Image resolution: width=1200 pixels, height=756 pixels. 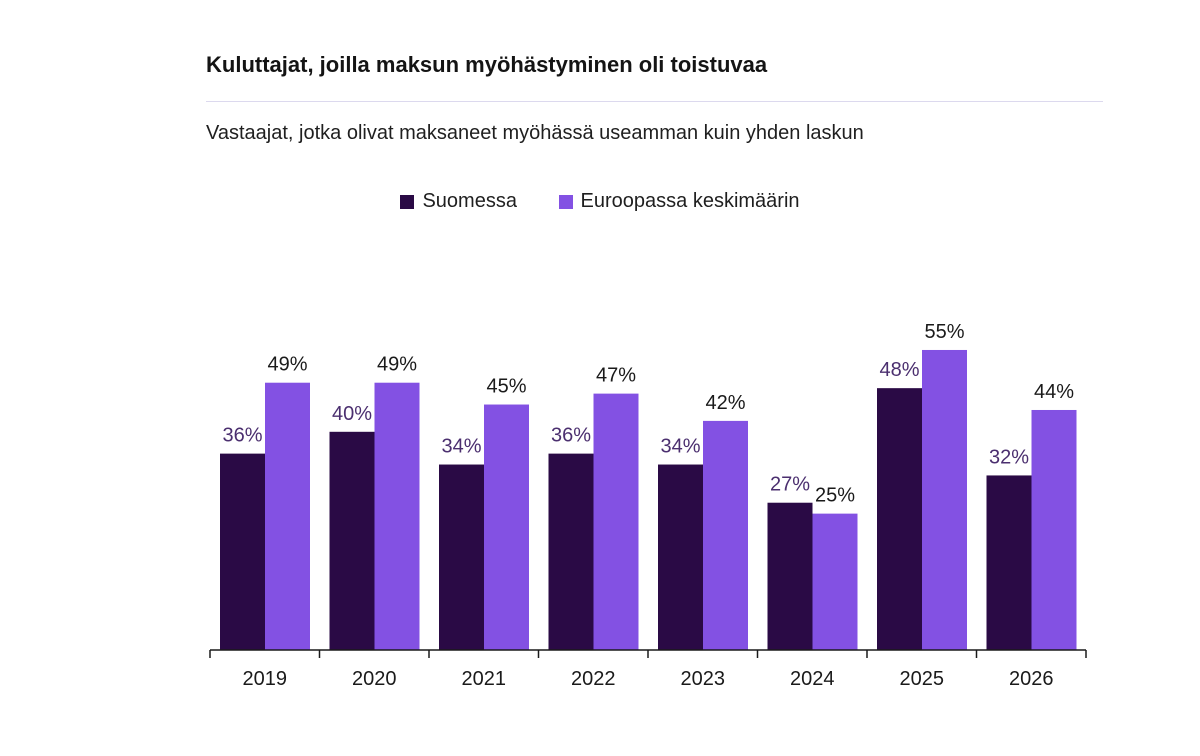 I want to click on data-label-finland-2025: 48%, so click(x=899, y=370).